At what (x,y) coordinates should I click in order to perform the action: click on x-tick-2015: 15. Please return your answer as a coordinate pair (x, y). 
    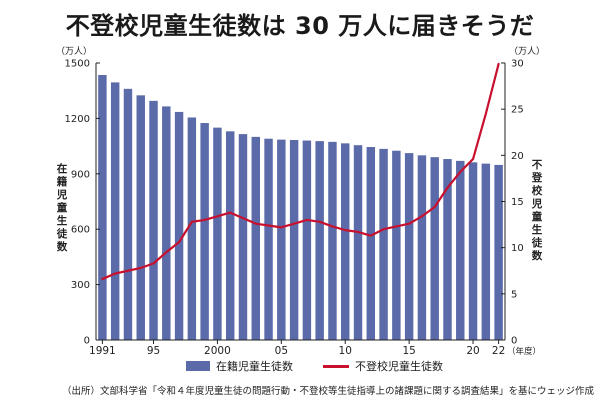
    Looking at the image, I should click on (408, 351).